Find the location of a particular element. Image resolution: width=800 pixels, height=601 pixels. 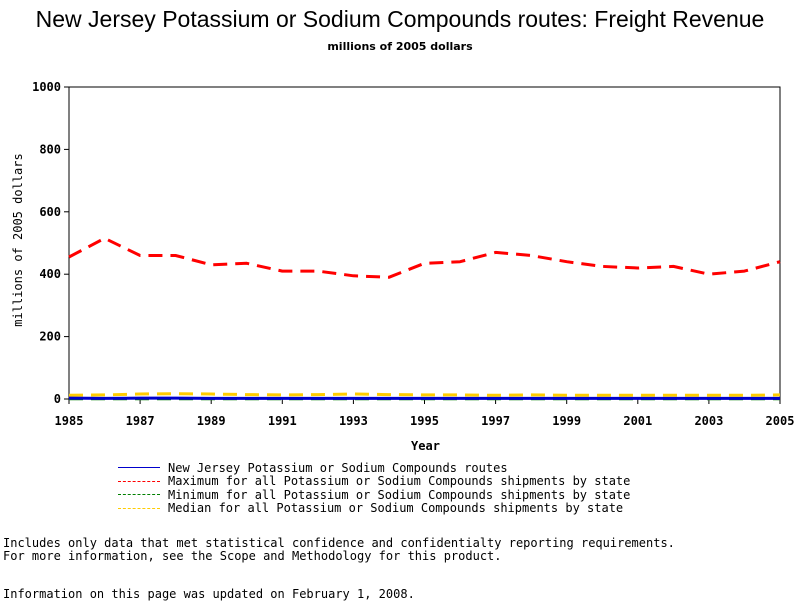

x-tick-label: 1997 is located at coordinates (495, 421).